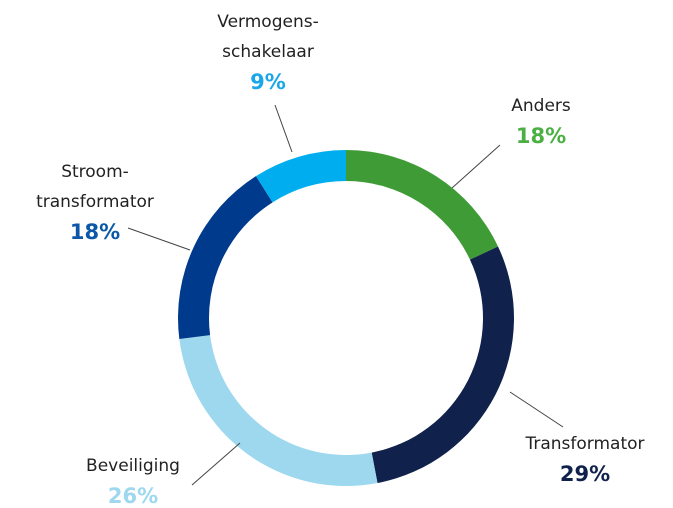  Describe the element at coordinates (268, 52) in the screenshot. I see `slice-label: schakelaar` at that location.